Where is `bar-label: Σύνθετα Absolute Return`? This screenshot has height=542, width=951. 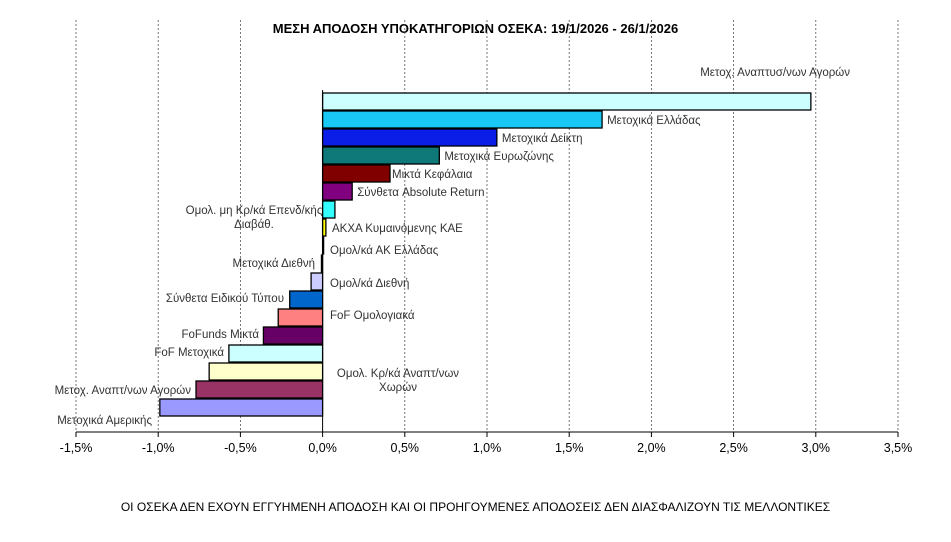
bar-label: Σύνθετα Absolute Return is located at coordinates (420, 193).